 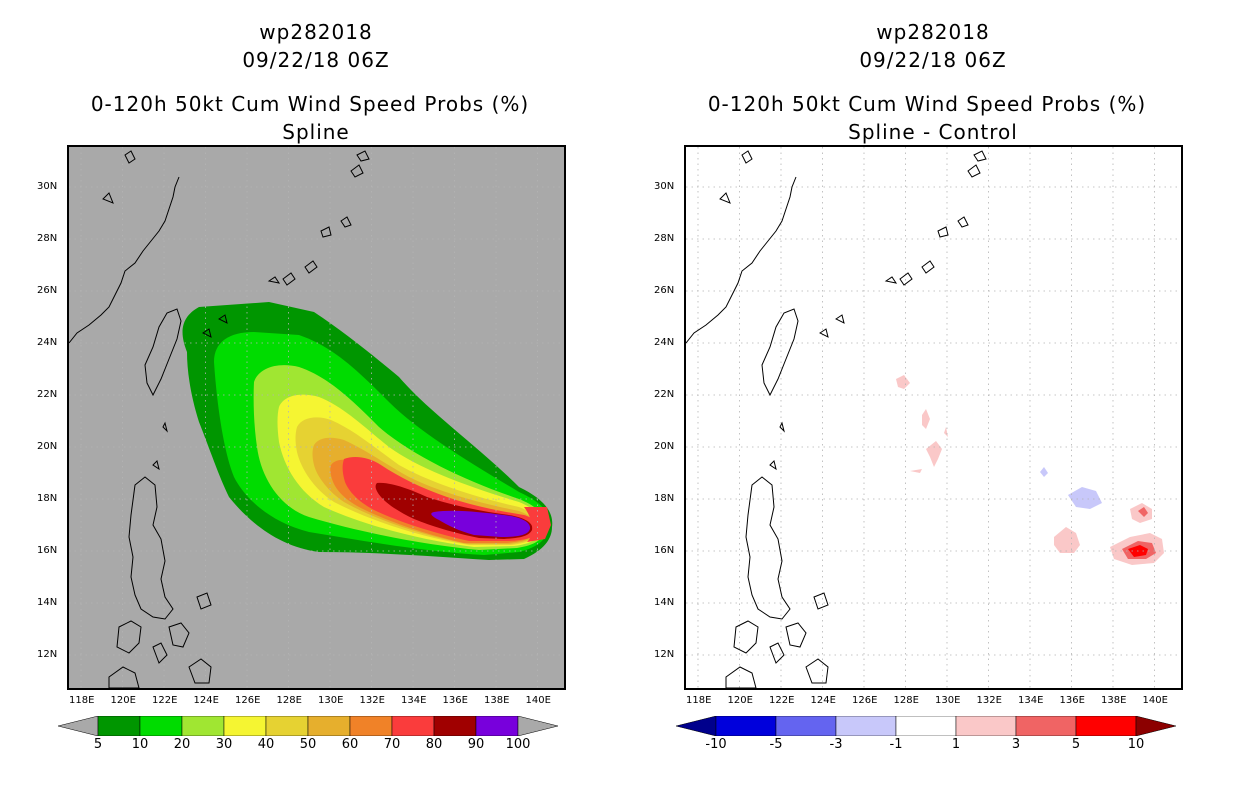 What do you see at coordinates (455, 700) in the screenshot?
I see `lon-tick-label: 136E` at bounding box center [455, 700].